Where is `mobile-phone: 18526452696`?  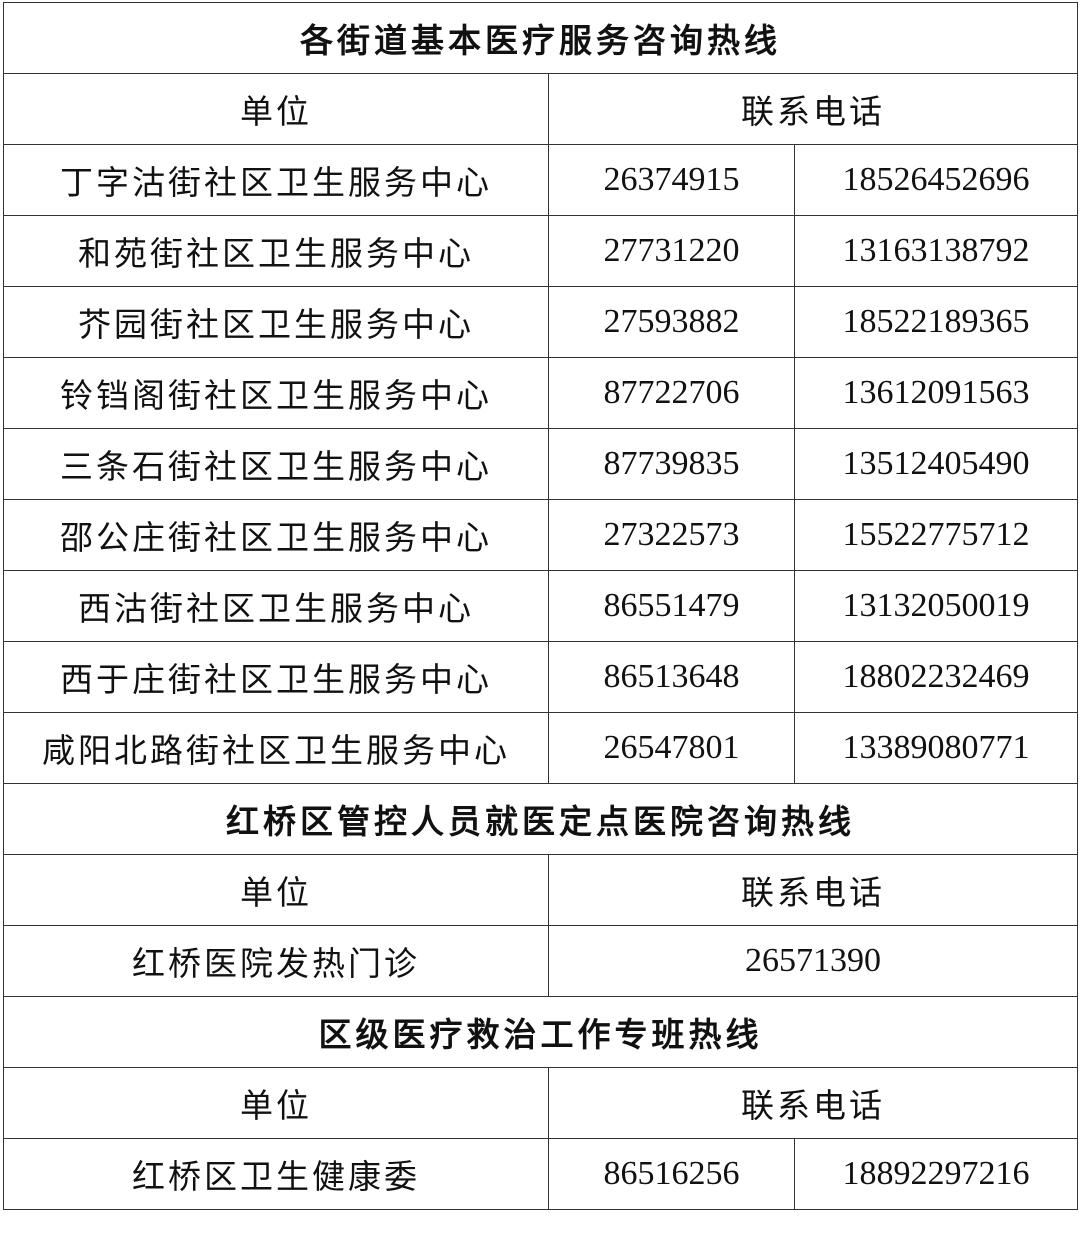 mobile-phone: 18526452696 is located at coordinates (936, 180).